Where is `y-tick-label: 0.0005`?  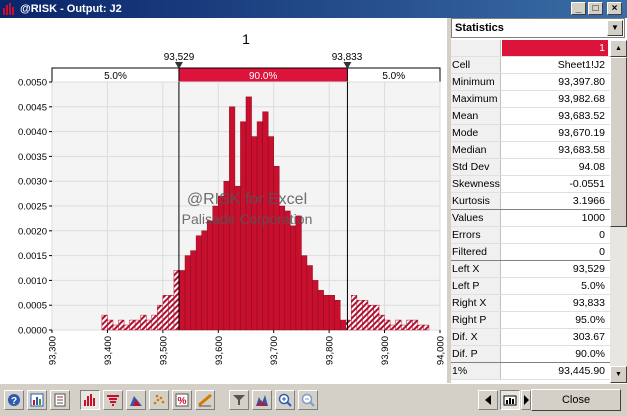 y-tick-label: 0.0005 is located at coordinates (32, 306).